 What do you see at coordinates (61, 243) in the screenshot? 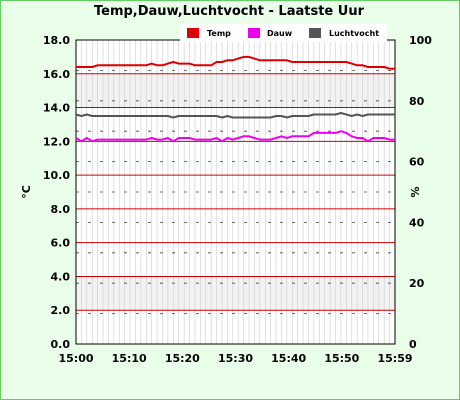
I see `left-tick-label: 6.0` at bounding box center [61, 243].